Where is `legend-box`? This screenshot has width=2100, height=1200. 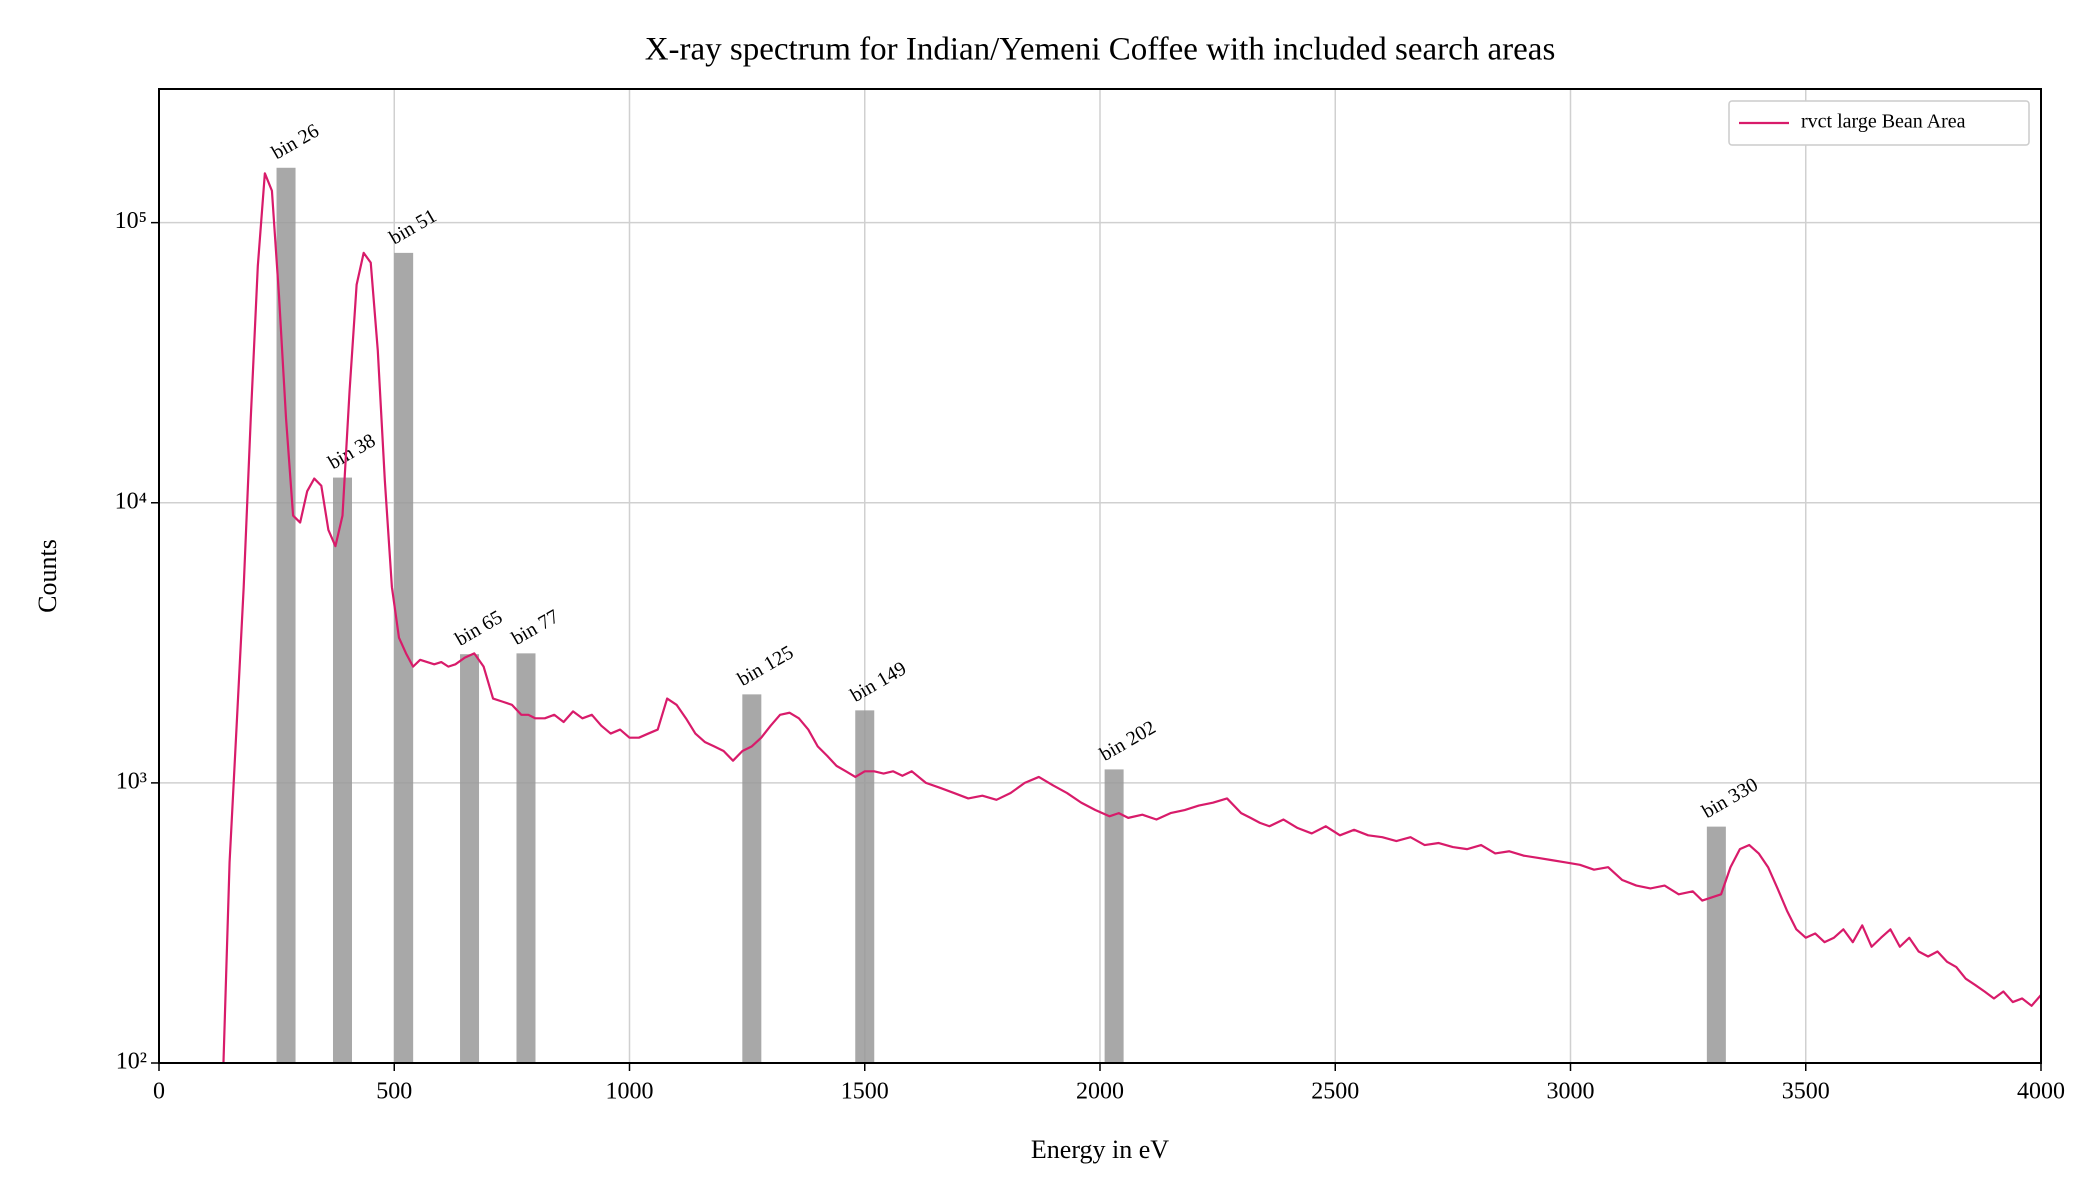
legend-box is located at coordinates (1879, 123).